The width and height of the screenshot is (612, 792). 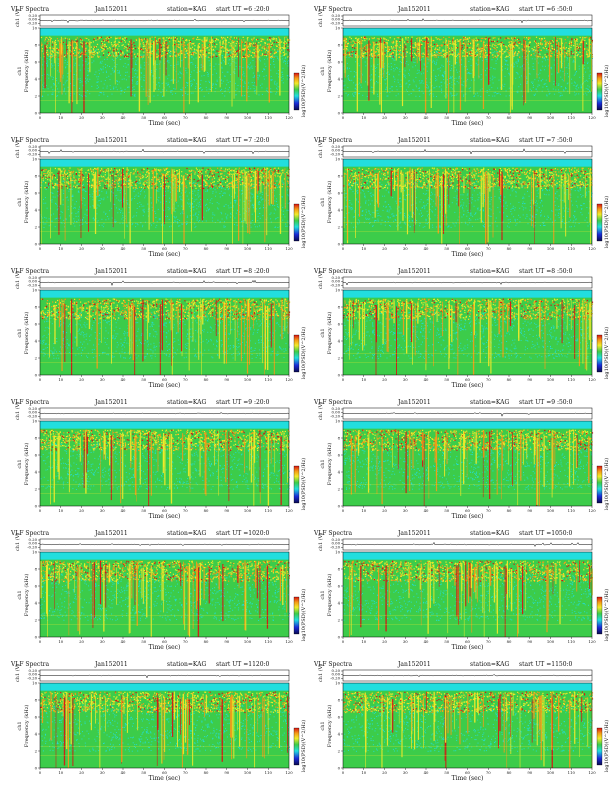 I want to click on waveform-tick-label: 0.20, so click(x=33, y=670).